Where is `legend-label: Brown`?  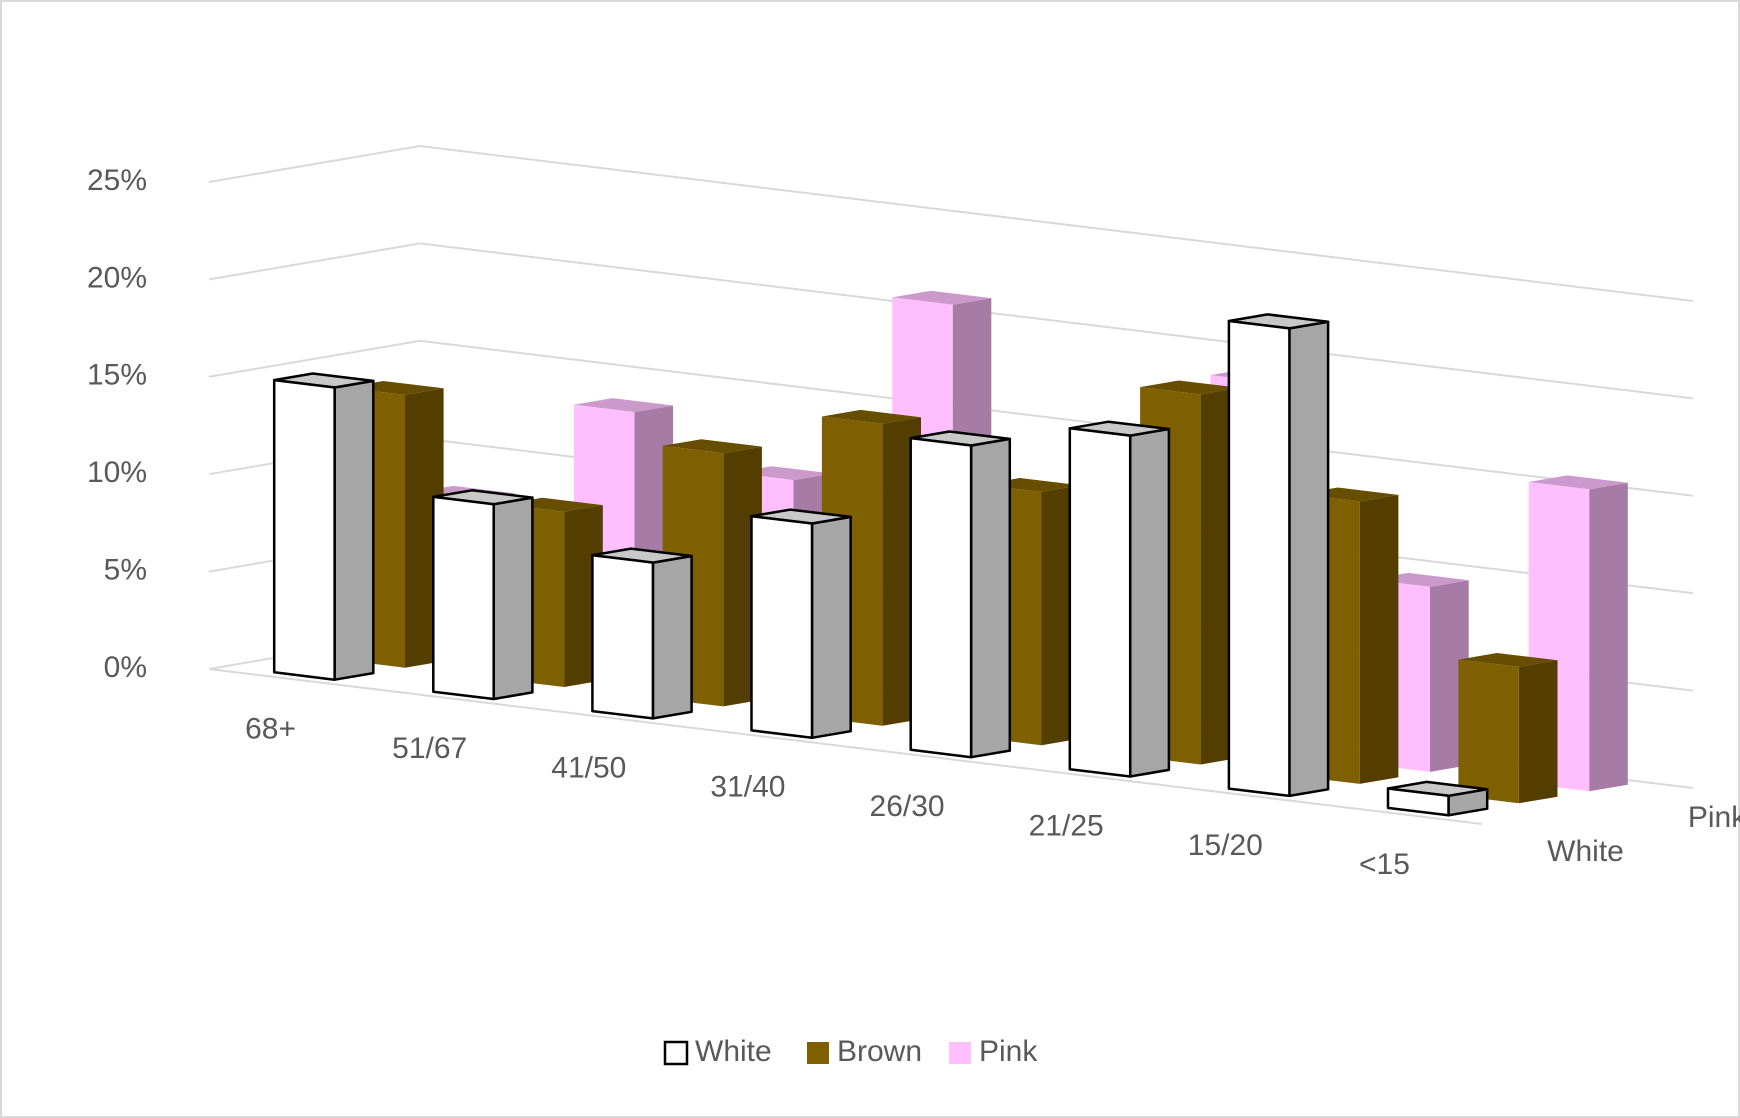
legend-label: Brown is located at coordinates (879, 1051).